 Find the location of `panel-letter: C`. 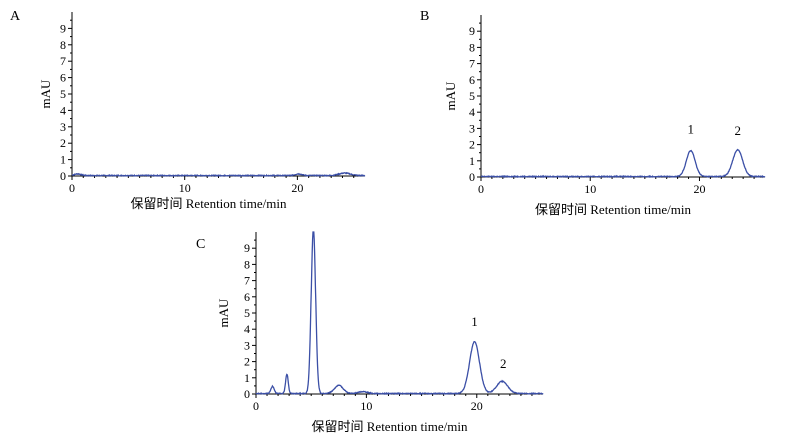

panel-letter: C is located at coordinates (200, 244).